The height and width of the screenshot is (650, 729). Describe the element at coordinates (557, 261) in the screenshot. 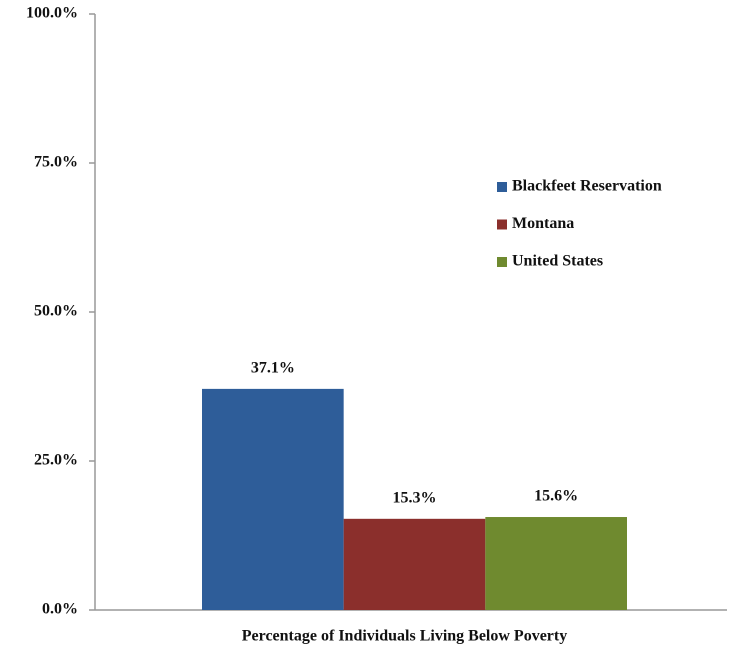

I see `legend-label: United States` at that location.